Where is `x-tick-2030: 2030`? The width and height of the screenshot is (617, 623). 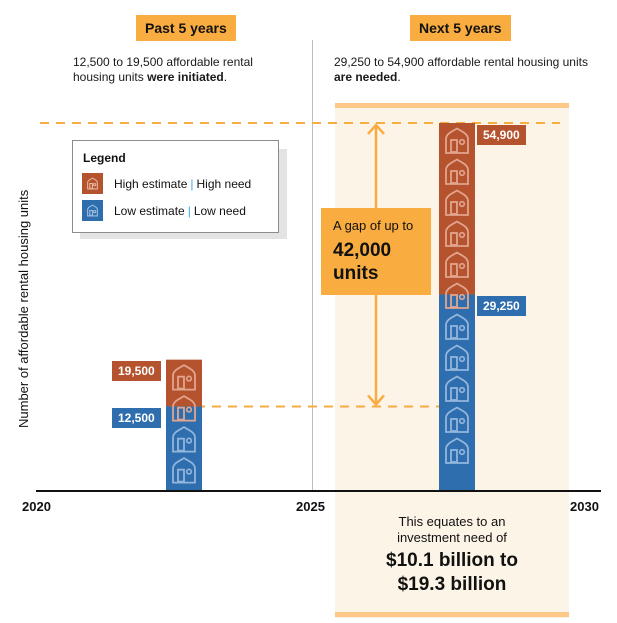 x-tick-2030: 2030 is located at coordinates (584, 506).